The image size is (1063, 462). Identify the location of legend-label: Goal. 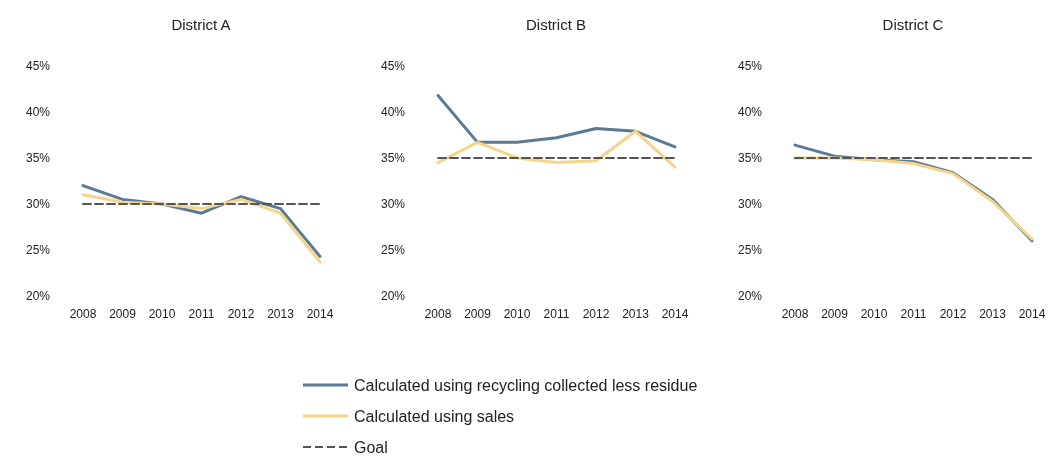
(371, 447).